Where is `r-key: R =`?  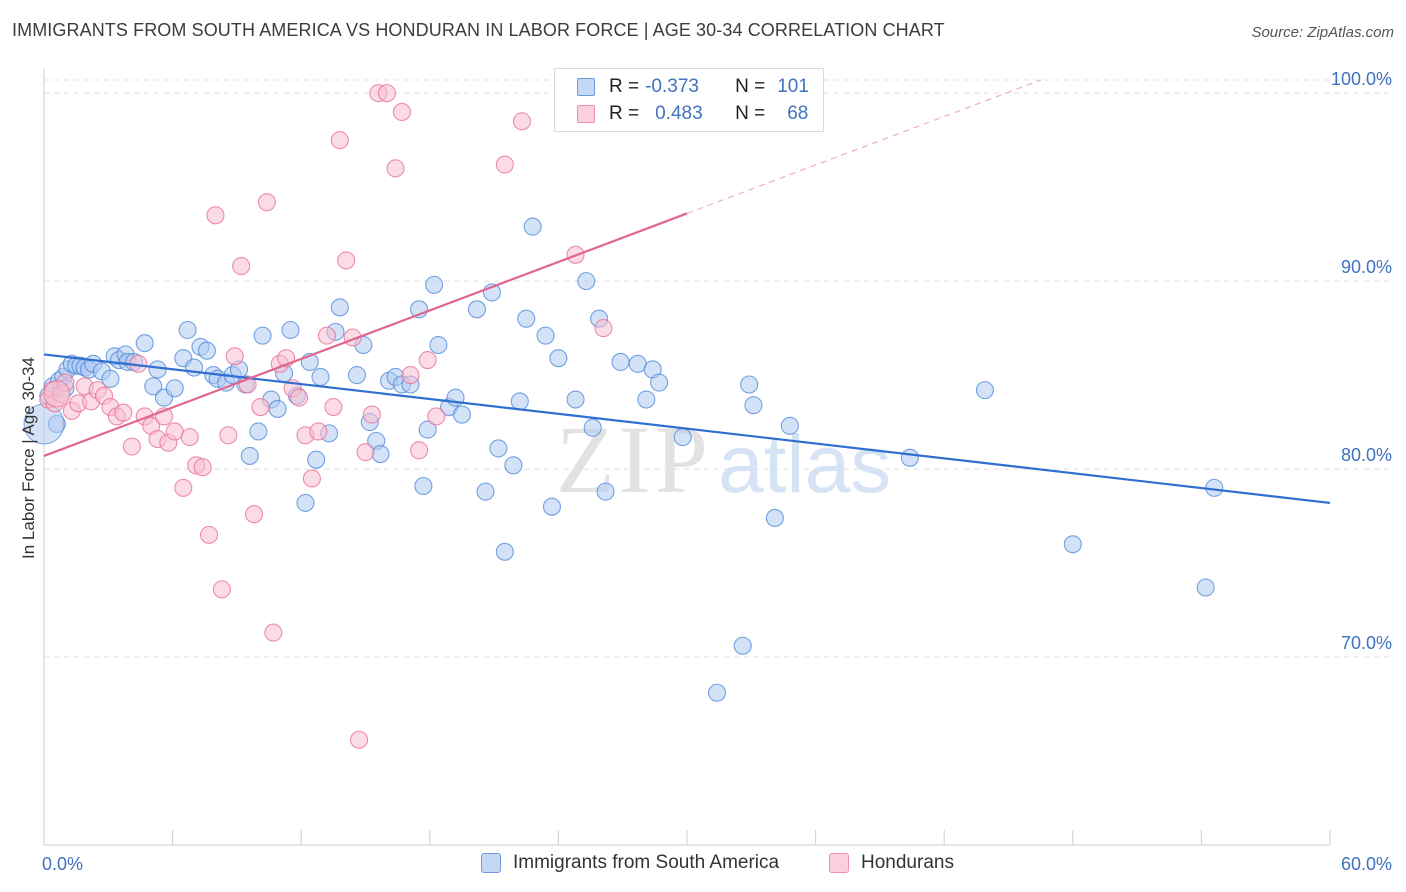
r-key: R = is located at coordinates (624, 86).